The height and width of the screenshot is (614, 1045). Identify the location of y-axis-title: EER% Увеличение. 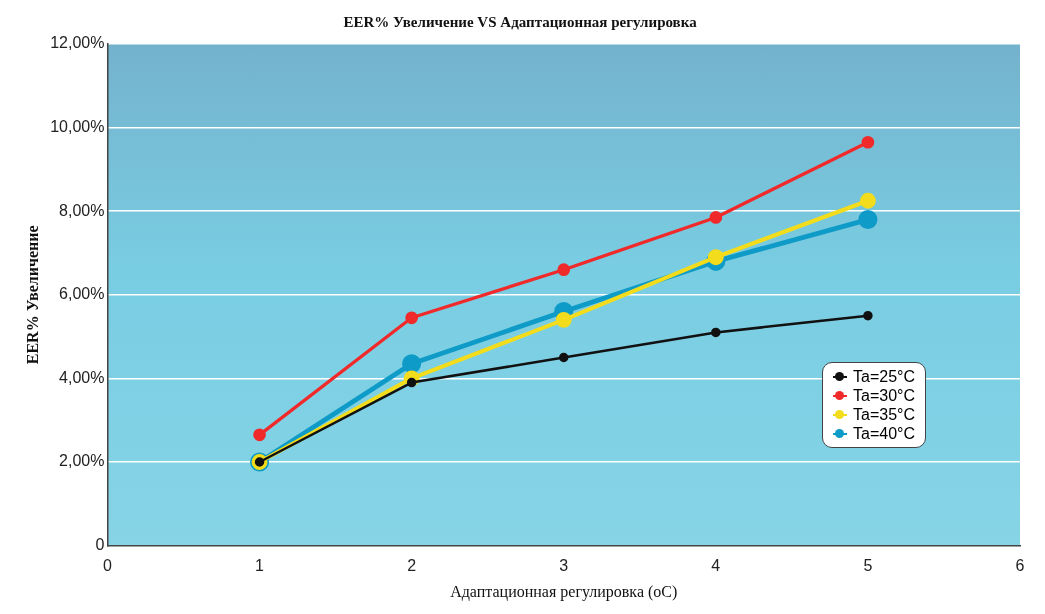
(32, 295).